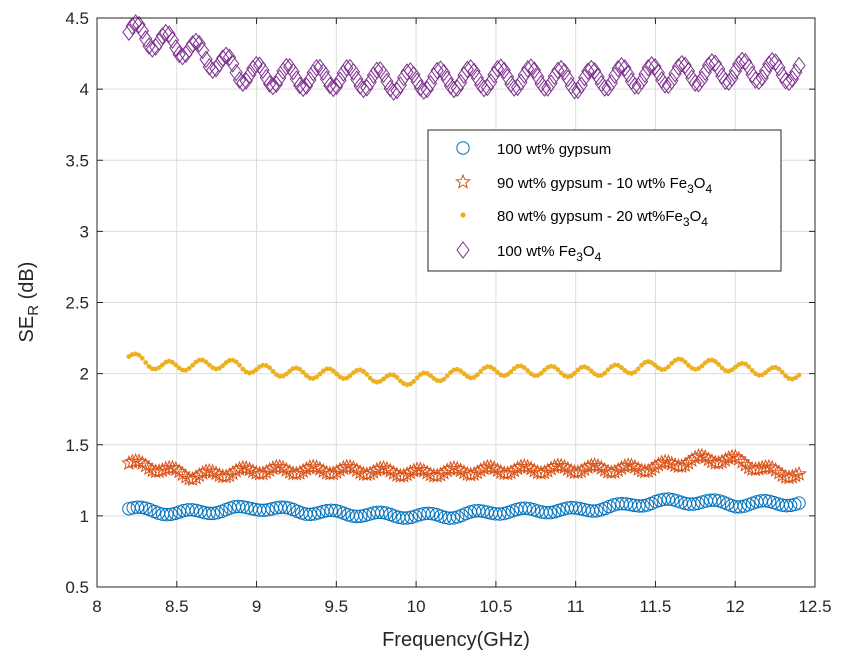 This screenshot has height=660, width=843. What do you see at coordinates (589, 251) in the screenshot?
I see `legend-label-part: O` at bounding box center [589, 251].